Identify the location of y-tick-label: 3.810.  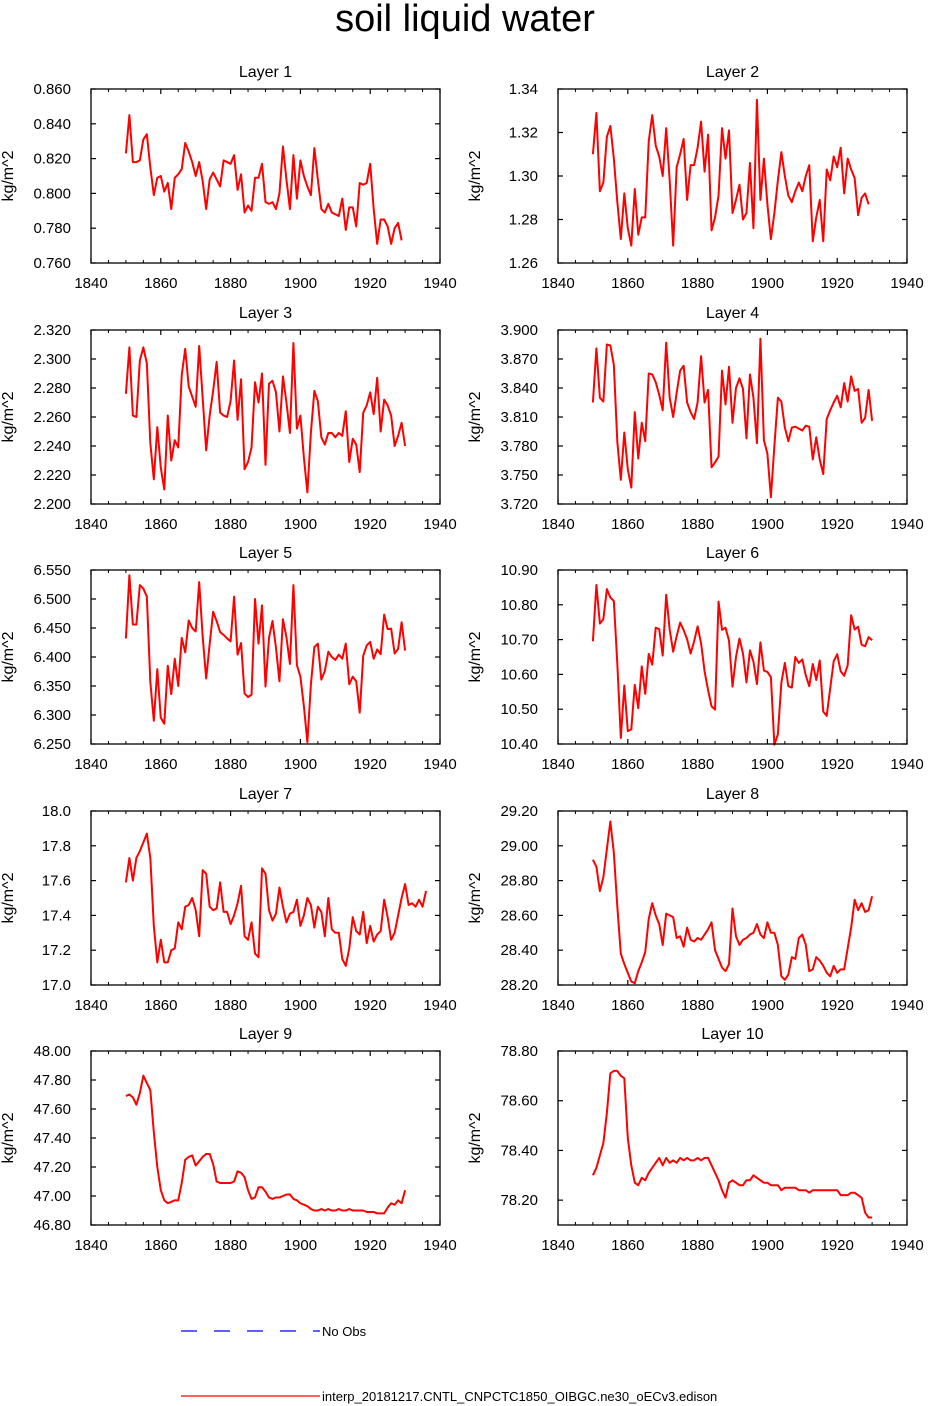
(519, 417).